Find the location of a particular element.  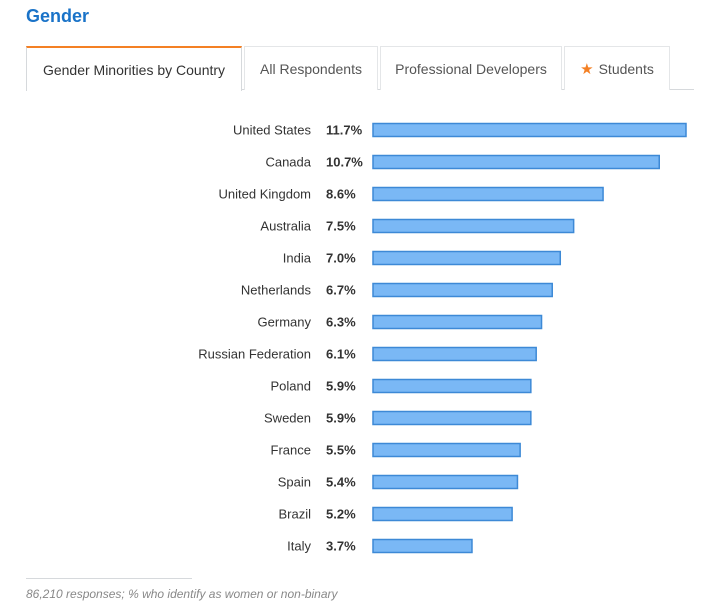

footer-divider is located at coordinates (109, 578).